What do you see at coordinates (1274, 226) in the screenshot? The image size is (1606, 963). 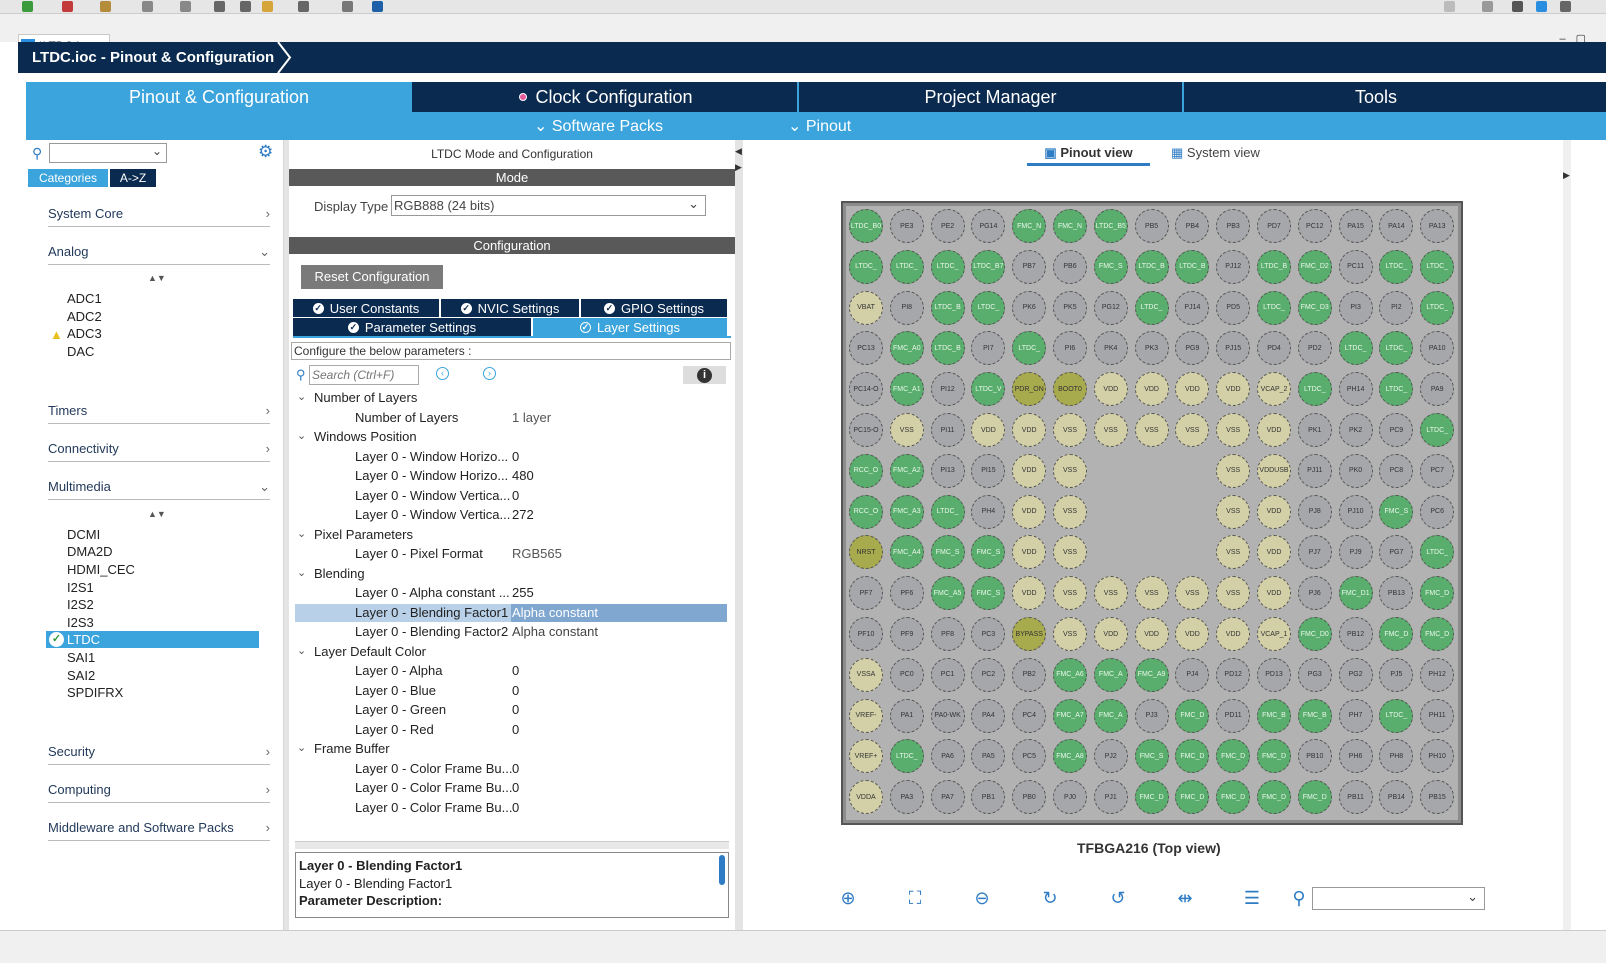 I see `pin-pd7: PD7` at bounding box center [1274, 226].